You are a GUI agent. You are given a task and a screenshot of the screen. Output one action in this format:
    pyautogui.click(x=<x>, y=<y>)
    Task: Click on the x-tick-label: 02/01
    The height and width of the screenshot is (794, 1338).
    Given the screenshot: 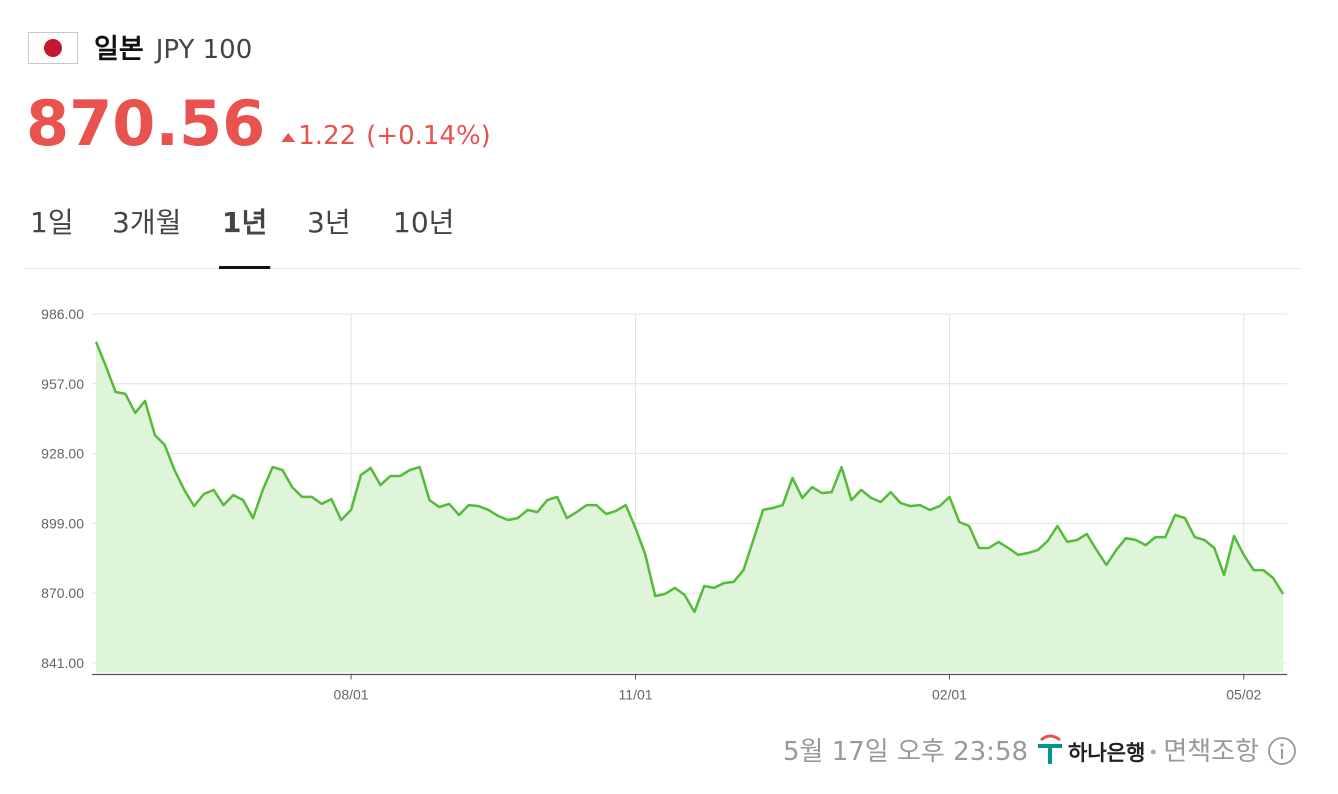 What is the action you would take?
    pyautogui.click(x=949, y=695)
    